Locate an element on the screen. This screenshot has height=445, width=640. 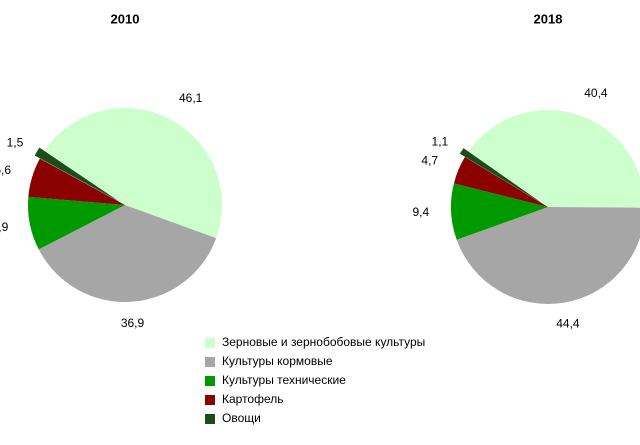
chart-title: 2018 is located at coordinates (548, 18).